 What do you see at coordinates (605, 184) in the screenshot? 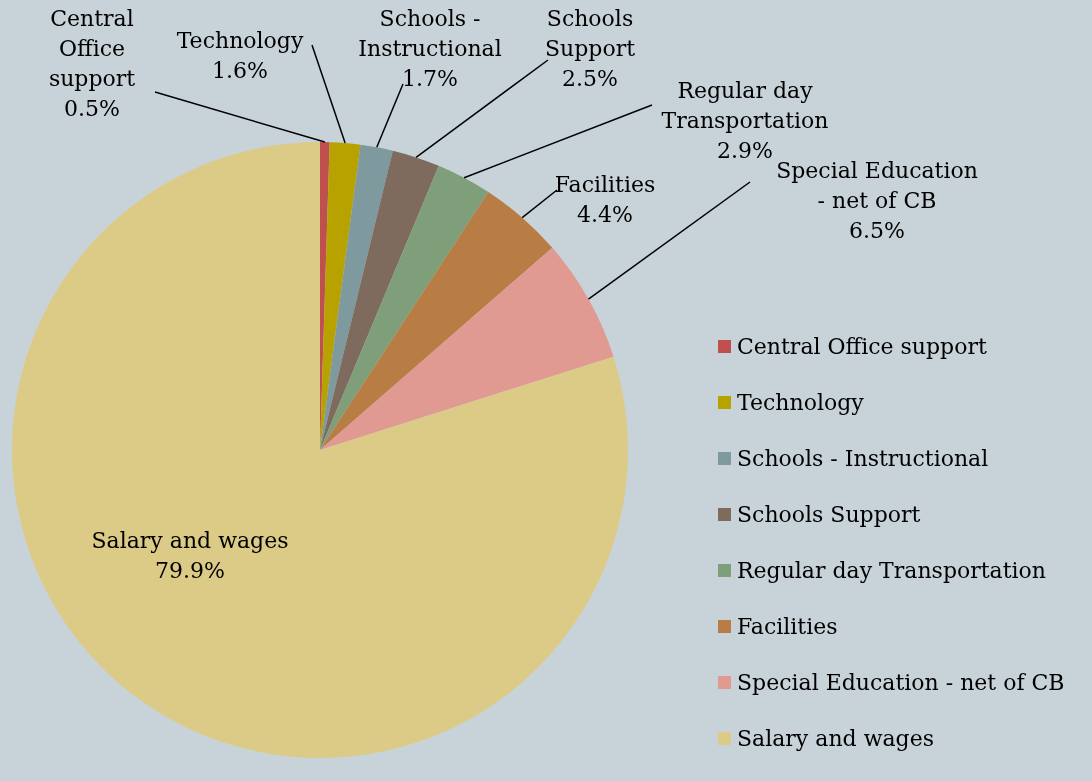
I see `slice-label: Facilities` at bounding box center [605, 184].